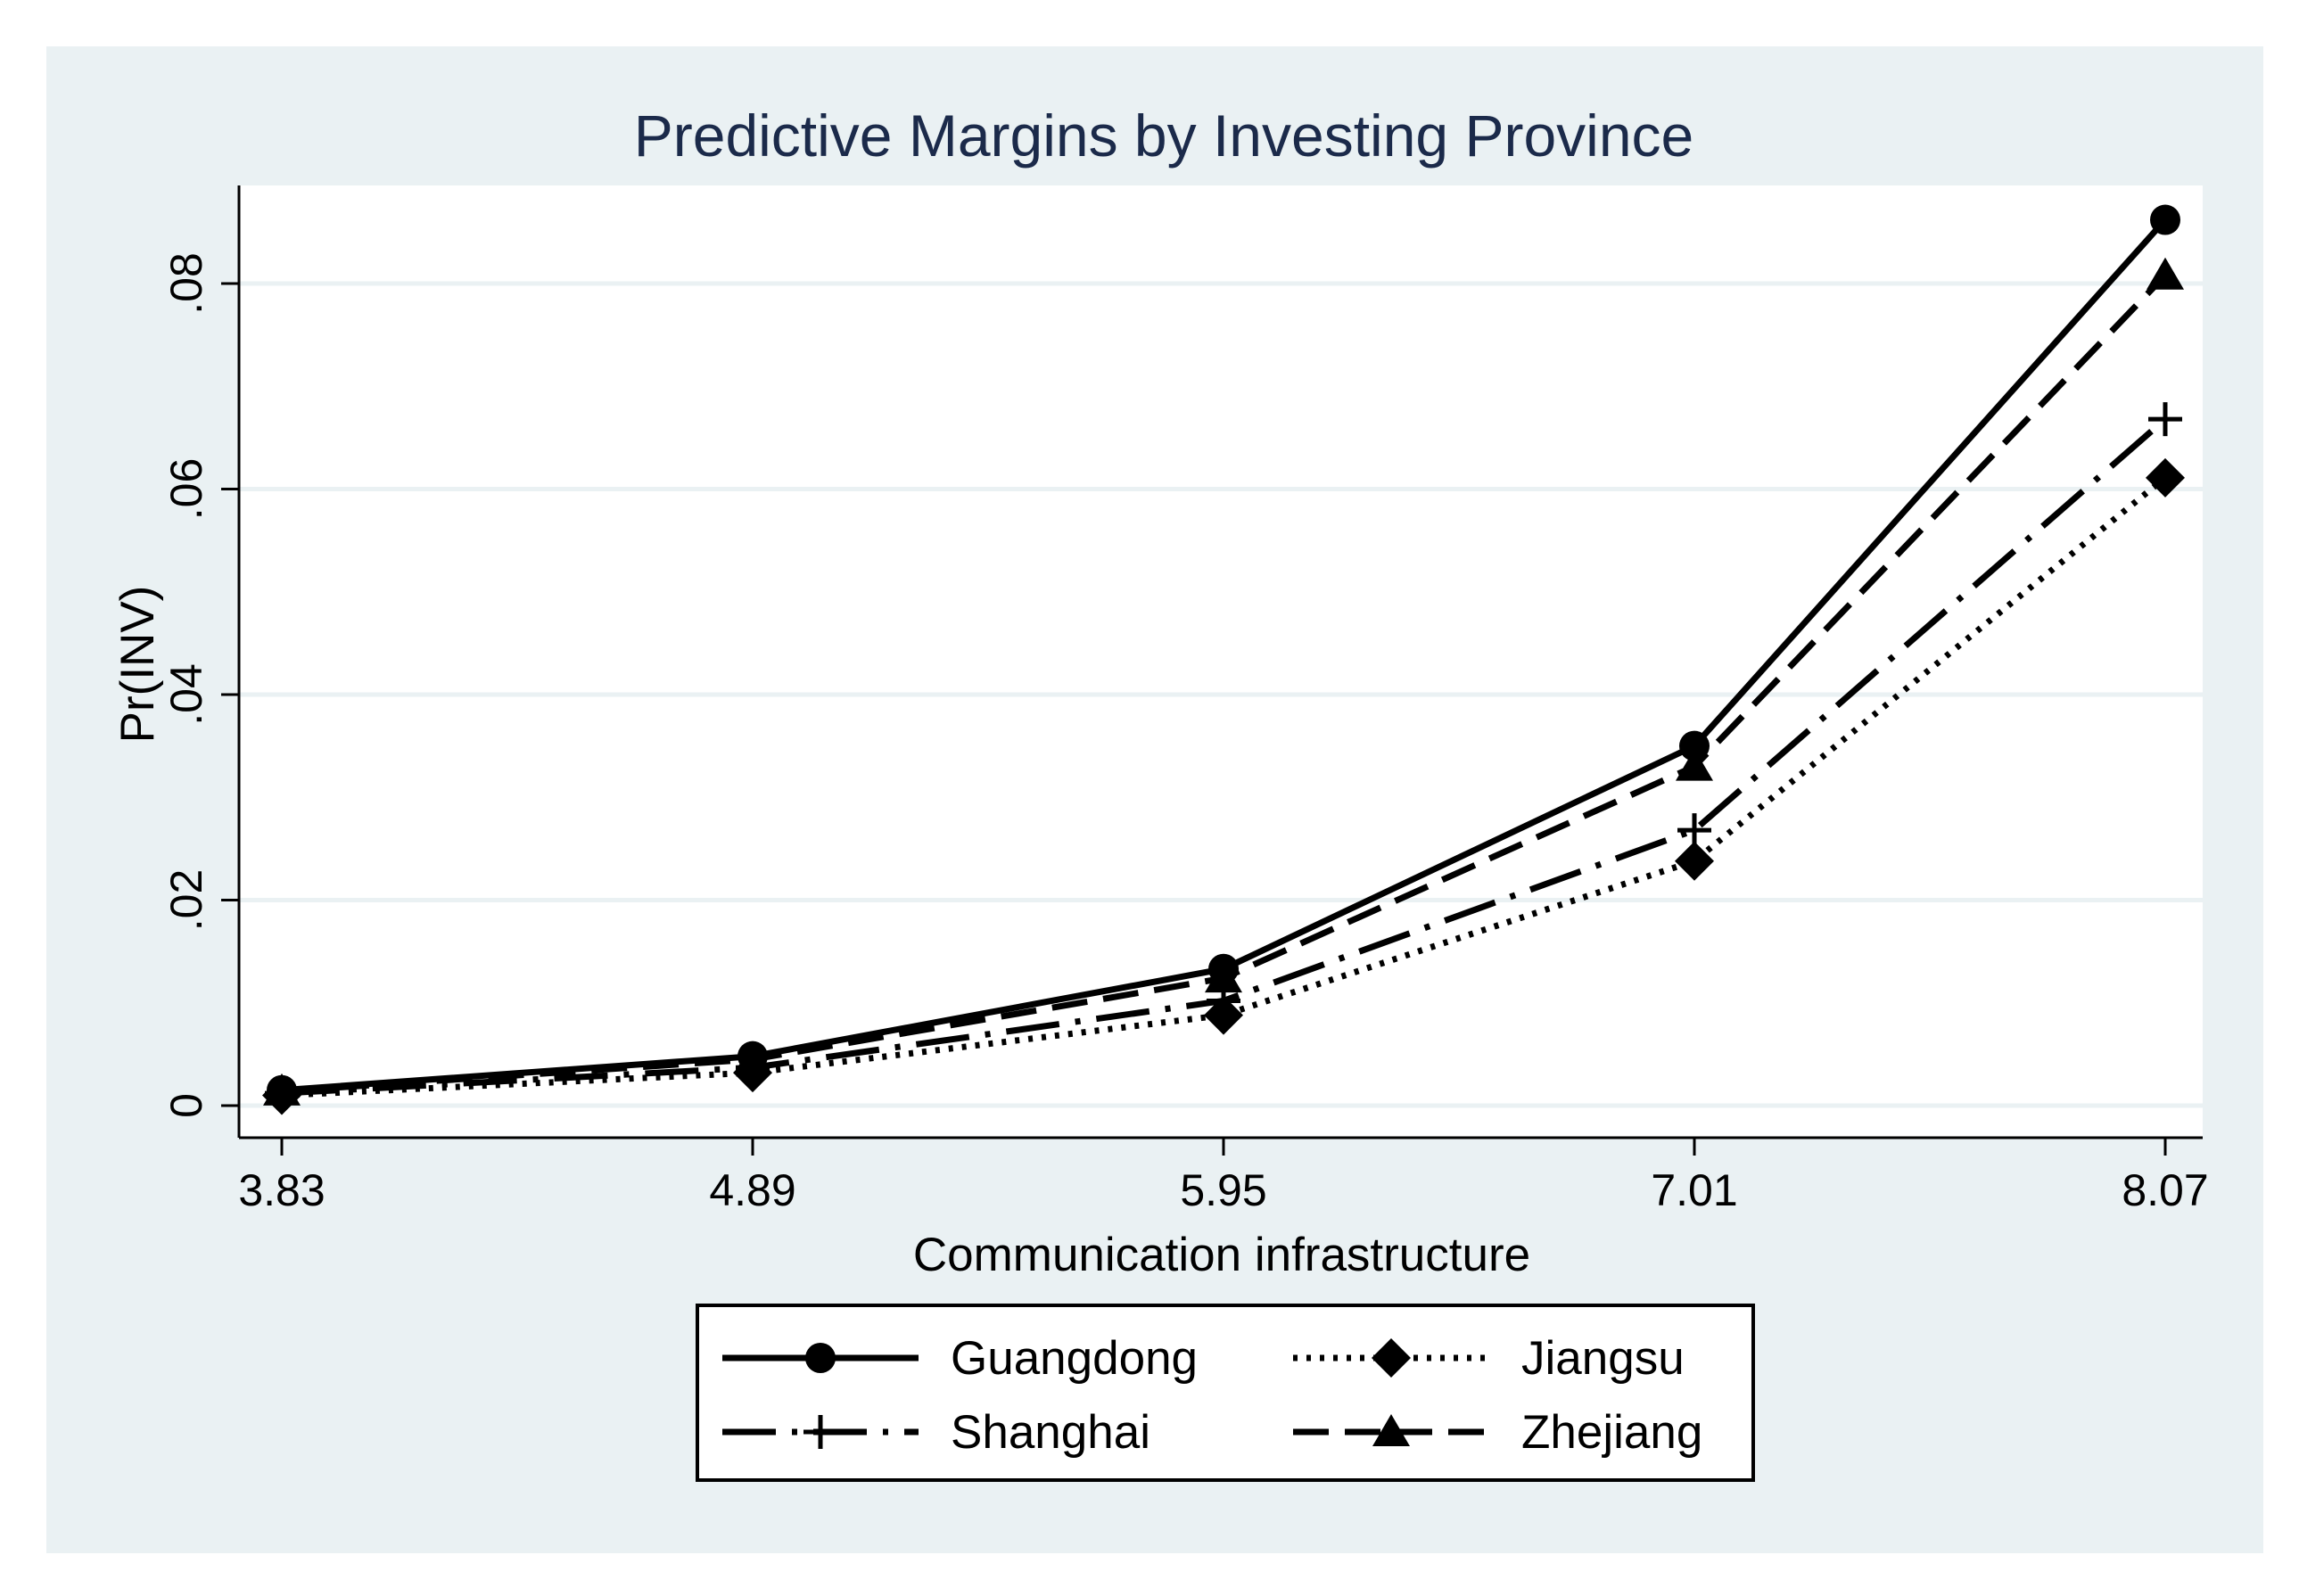  What do you see at coordinates (1498, 1432) in the screenshot?
I see `legend-entry-zhejiang: Zhejiang` at bounding box center [1498, 1432].